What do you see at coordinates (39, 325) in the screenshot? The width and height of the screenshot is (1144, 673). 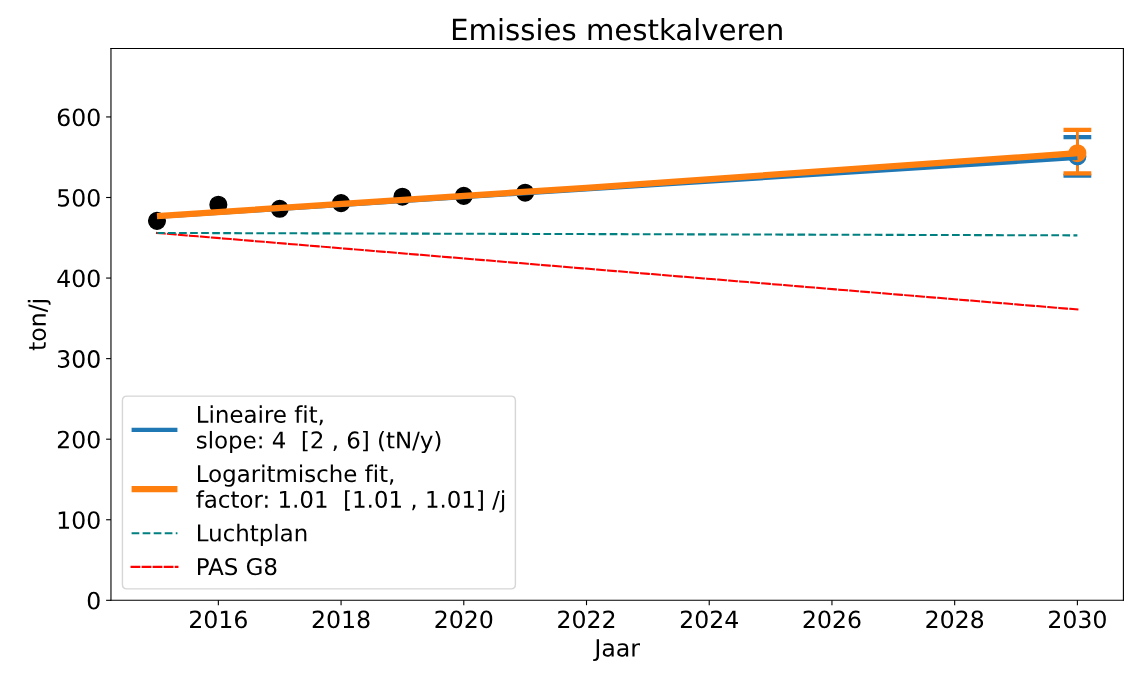 I see `y-axis-title: ton/j` at bounding box center [39, 325].